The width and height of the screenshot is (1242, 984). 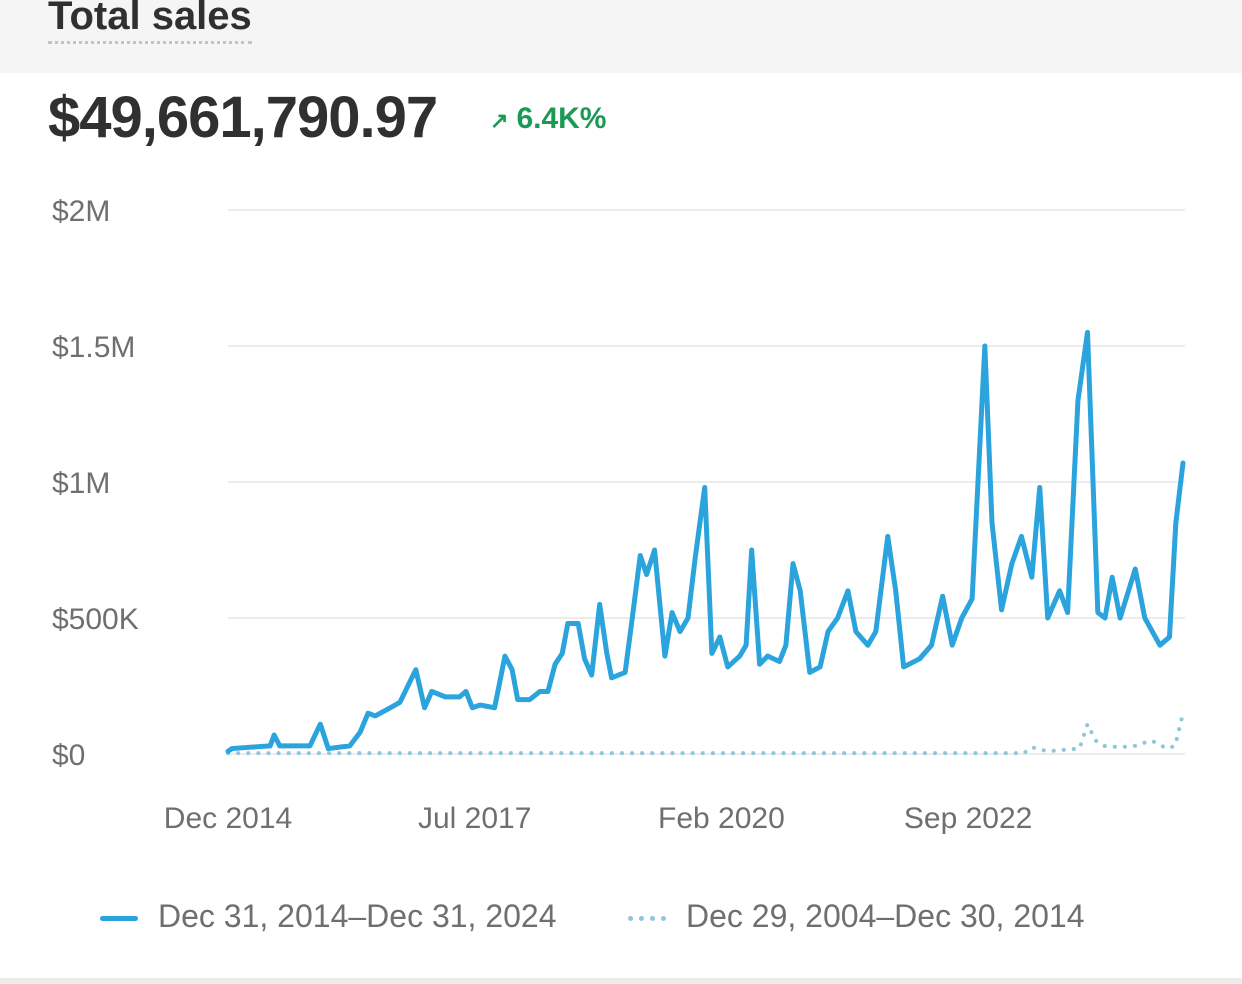 What do you see at coordinates (968, 818) in the screenshot?
I see `x-tick-label: Sep 2022` at bounding box center [968, 818].